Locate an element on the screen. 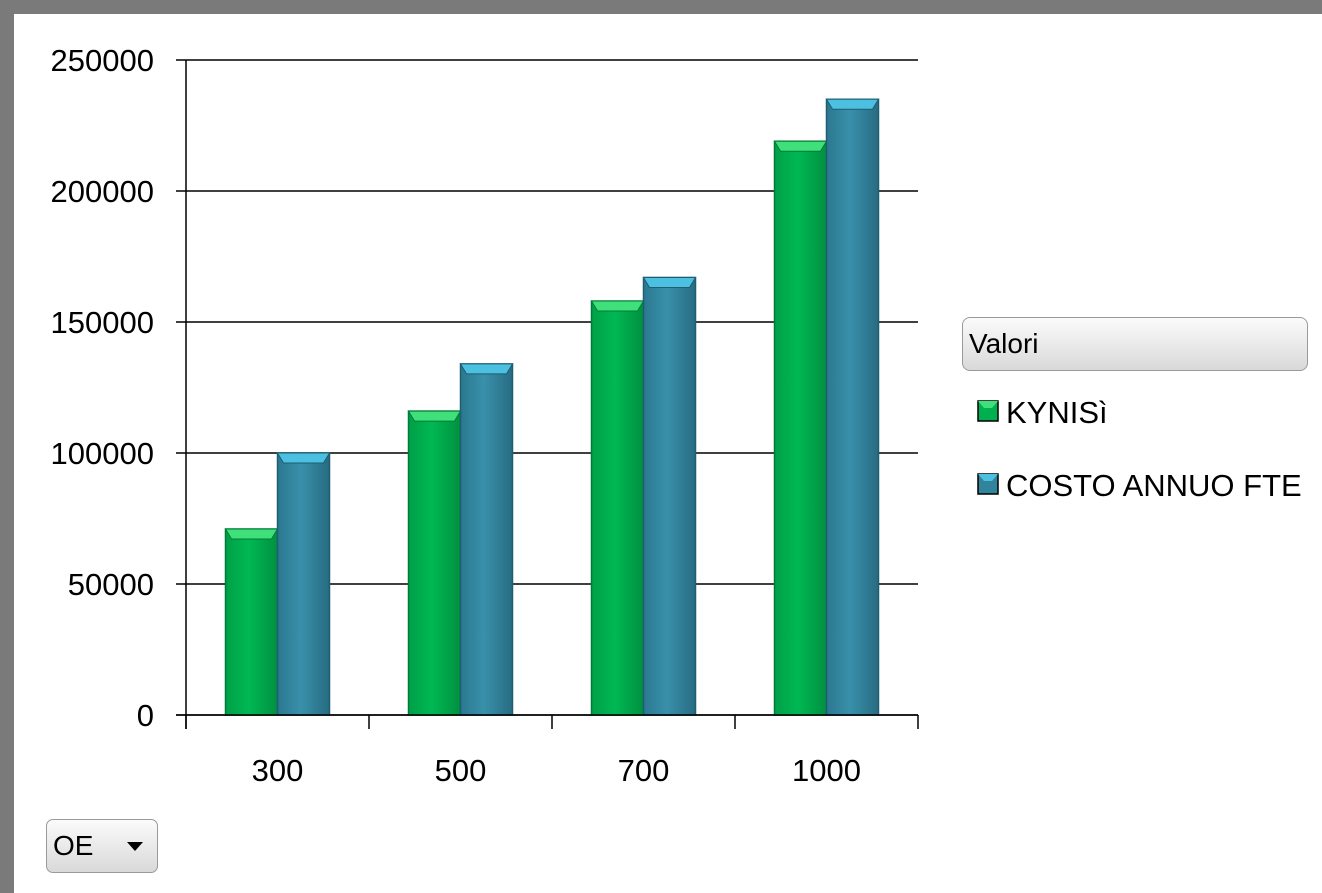  y-tick-label: 100000 is located at coordinates (102, 453).